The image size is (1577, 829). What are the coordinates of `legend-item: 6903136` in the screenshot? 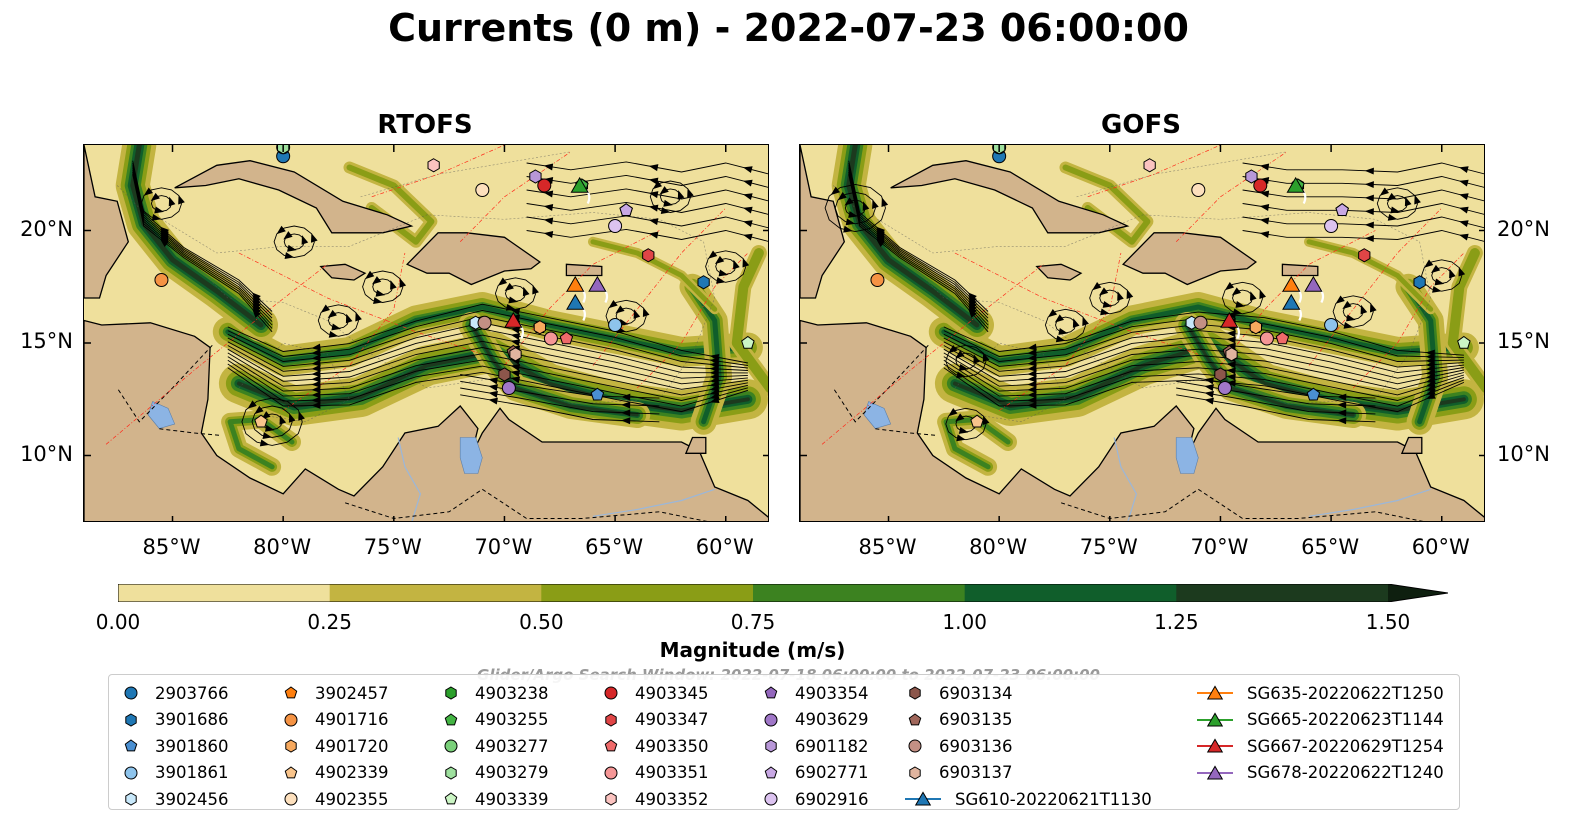 It's located at (1028, 746).